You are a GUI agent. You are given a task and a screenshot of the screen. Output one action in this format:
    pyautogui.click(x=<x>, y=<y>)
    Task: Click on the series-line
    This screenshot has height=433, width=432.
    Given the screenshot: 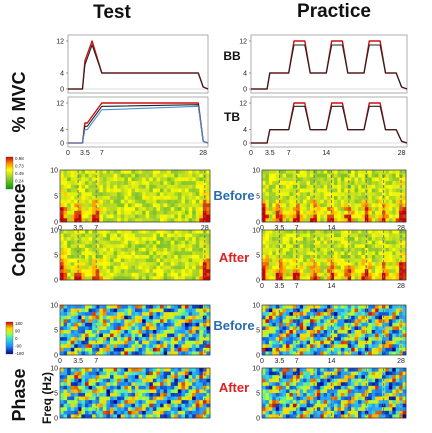 What is the action you would take?
    pyautogui.click(x=329, y=67)
    